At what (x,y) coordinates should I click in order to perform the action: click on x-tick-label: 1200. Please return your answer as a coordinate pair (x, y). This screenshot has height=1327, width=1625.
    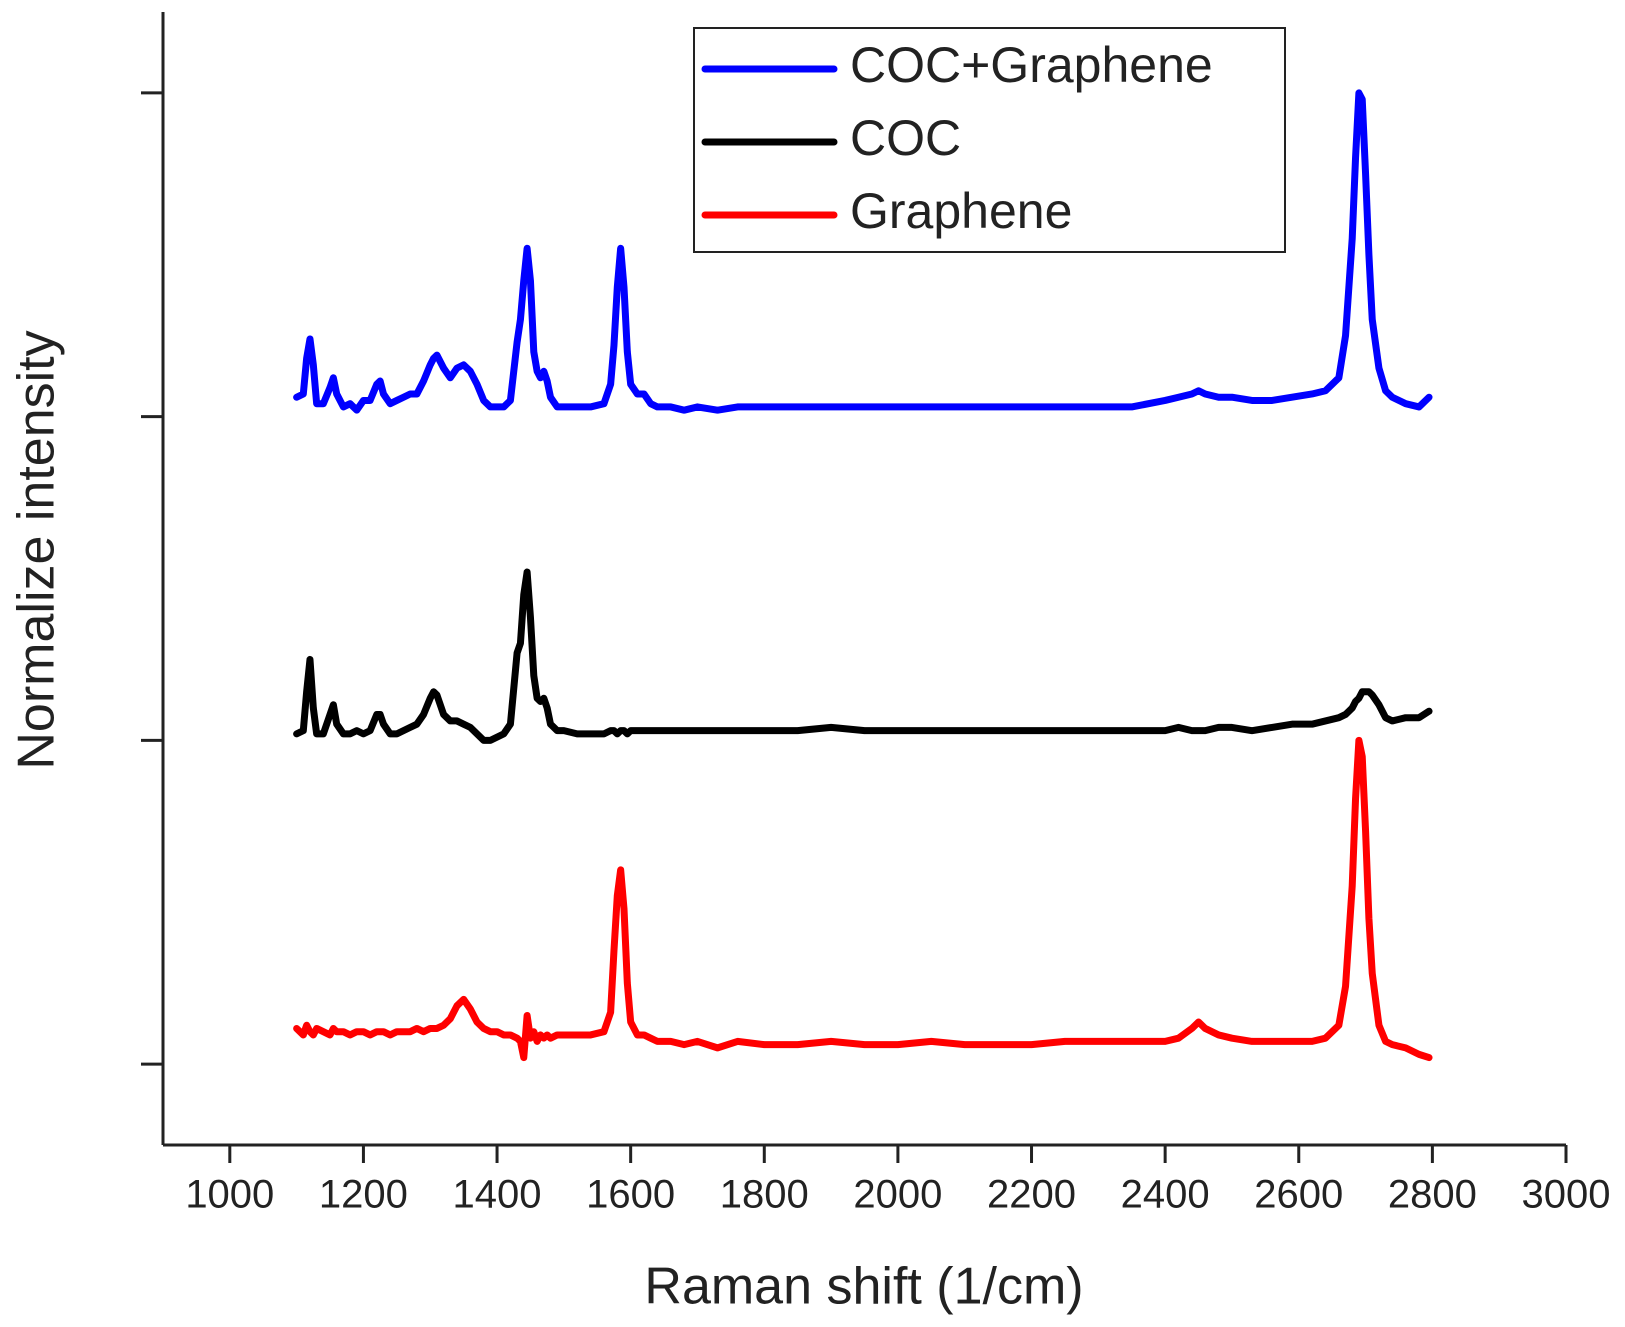
    Looking at the image, I should click on (363, 1195).